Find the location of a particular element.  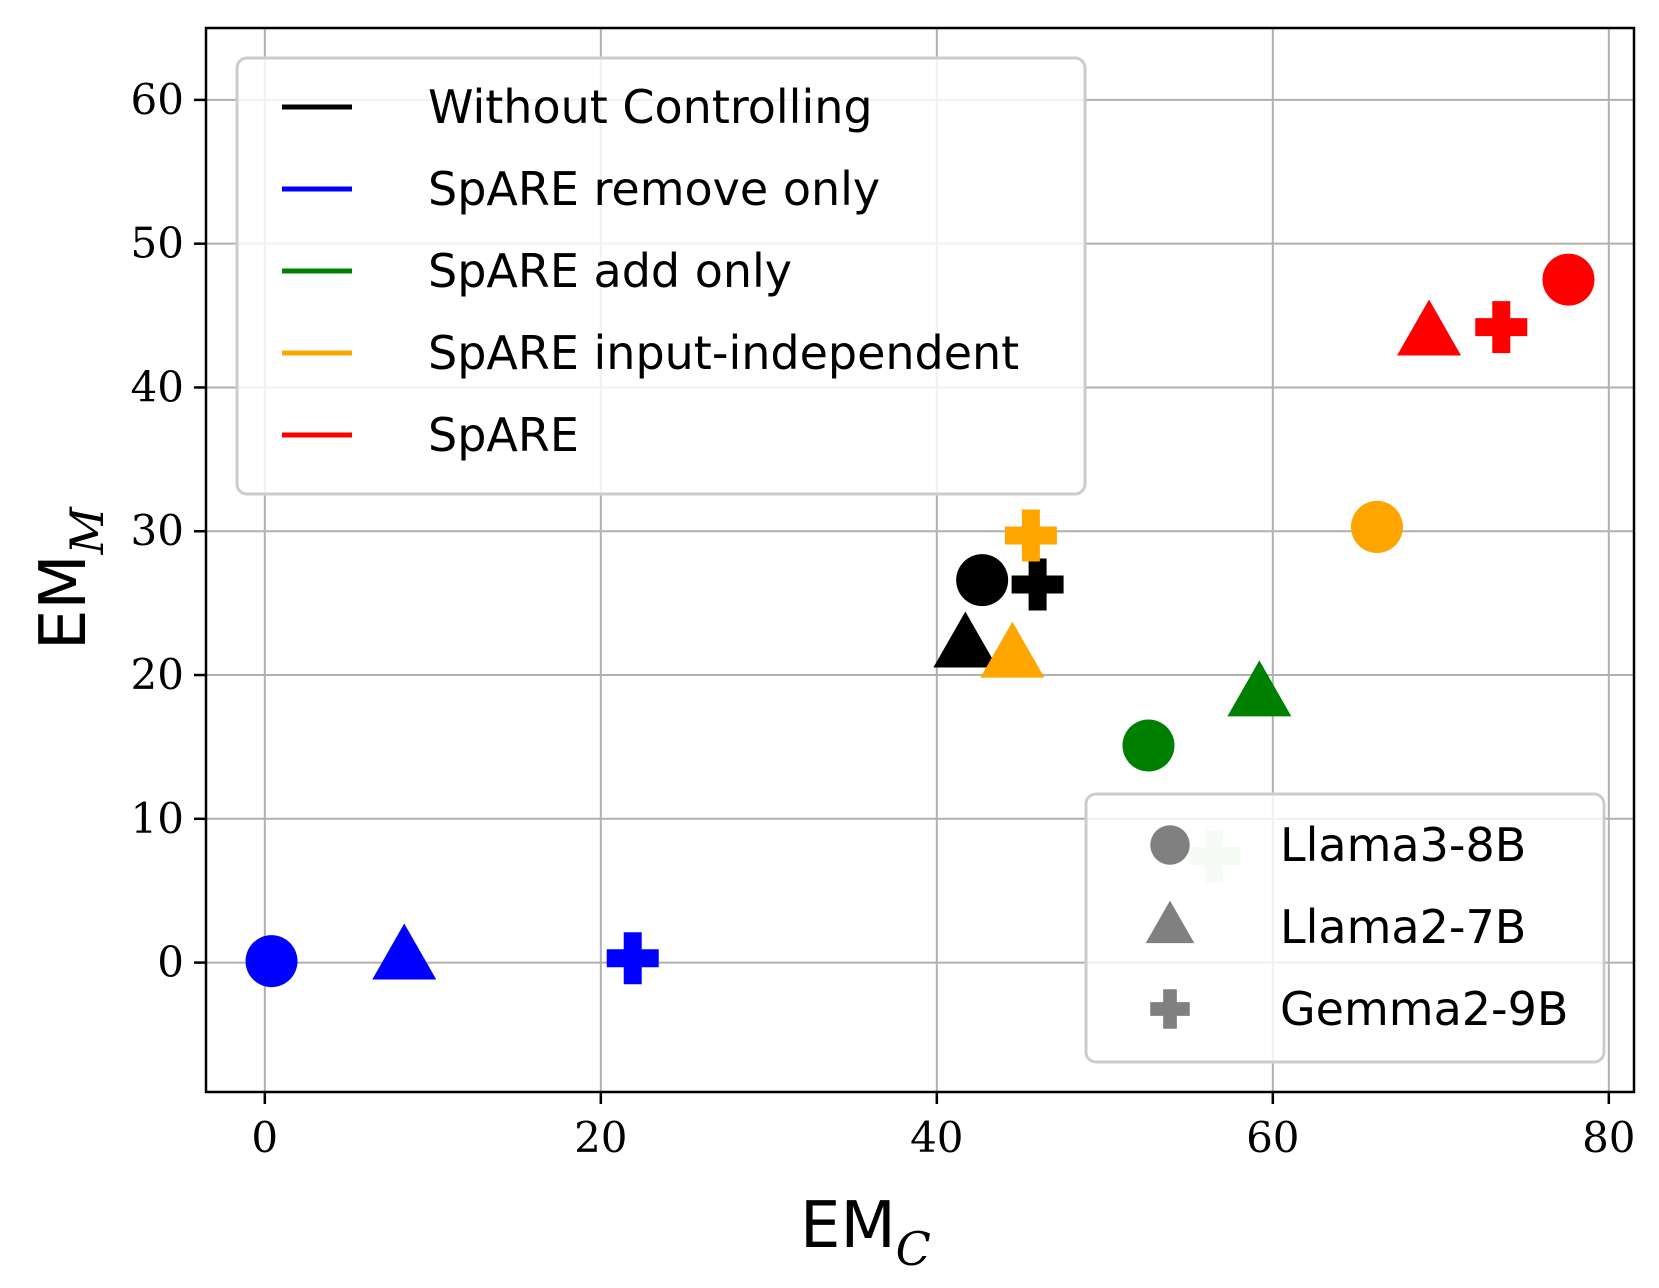

y-tick-label: 20 is located at coordinates (157, 674).